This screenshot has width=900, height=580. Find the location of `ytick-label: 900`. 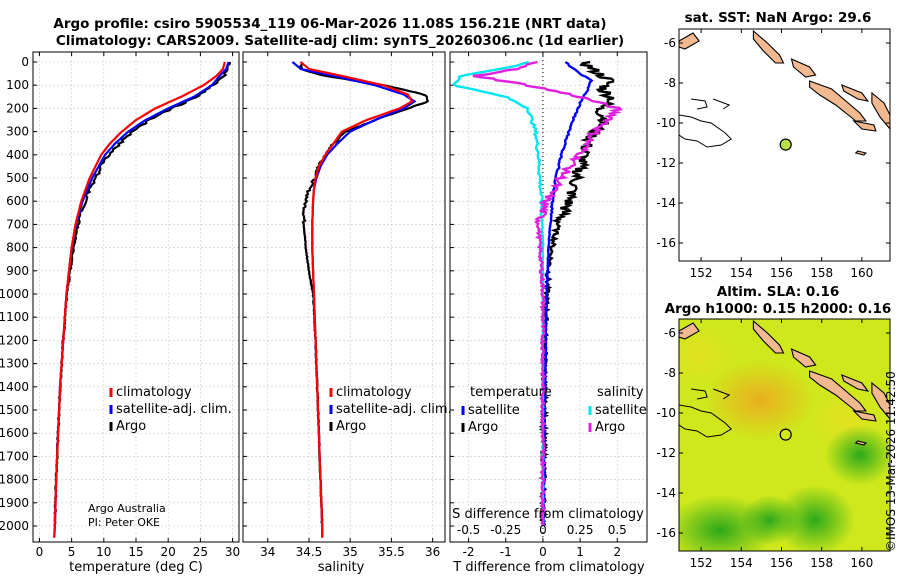

ytick-label: 900 is located at coordinates (17, 271).